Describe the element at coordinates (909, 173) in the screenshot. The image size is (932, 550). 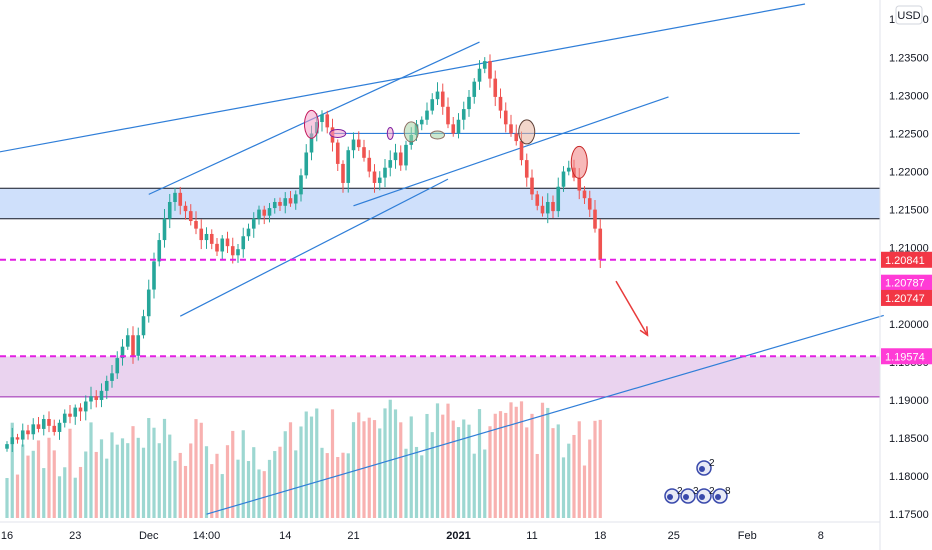
I see `y-tick-label: 1.22000` at that location.